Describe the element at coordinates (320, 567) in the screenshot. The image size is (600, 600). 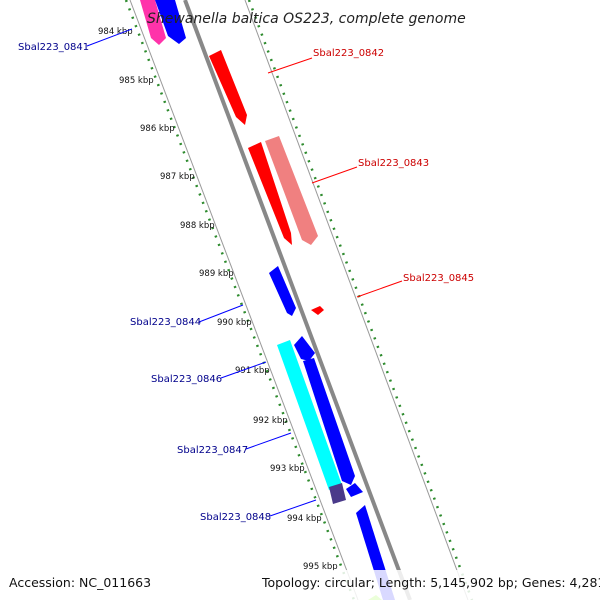
I see `tick-label: 995 kbp` at that location.